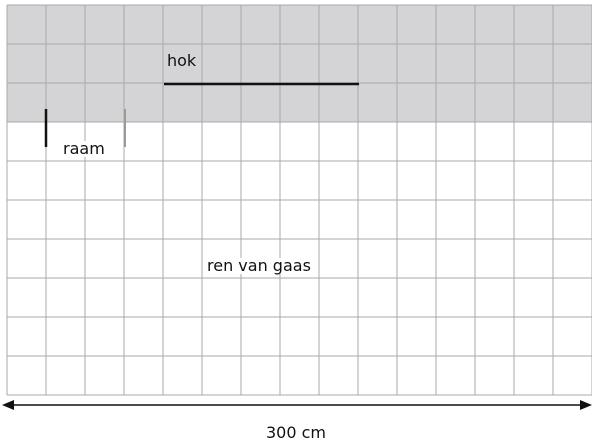 The height and width of the screenshot is (444, 592). I want to click on shed-label: hok, so click(181, 61).